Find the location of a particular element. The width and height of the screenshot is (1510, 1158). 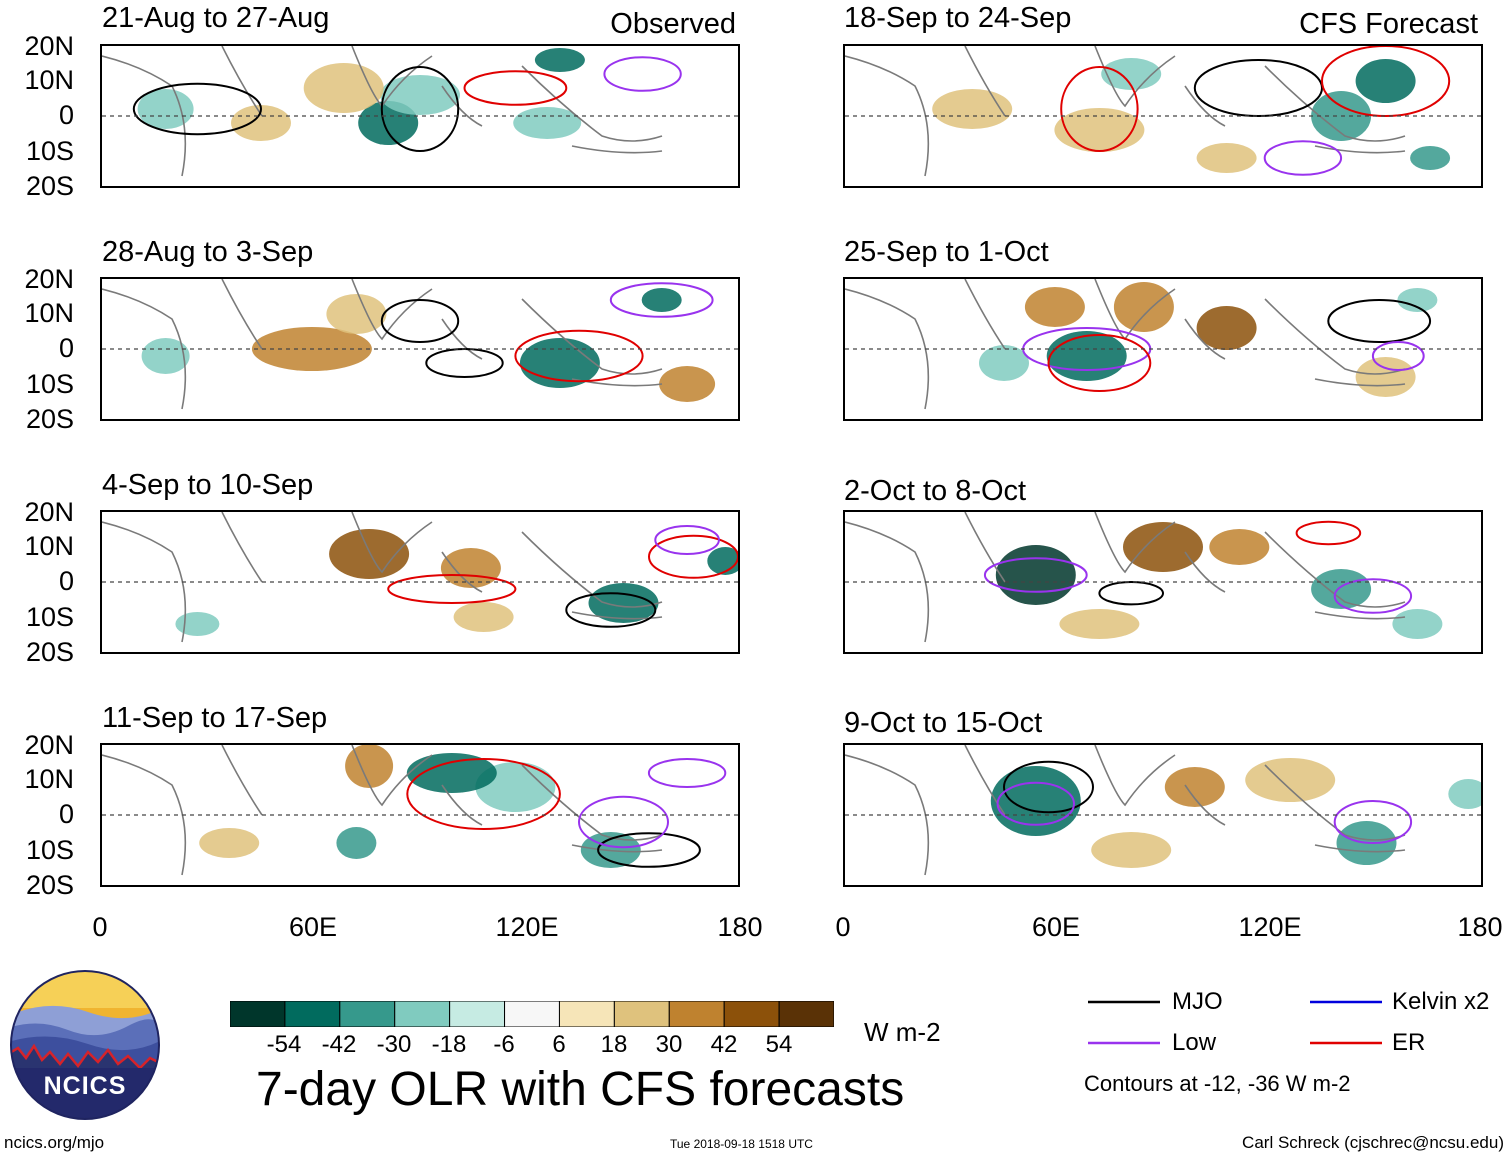

legend-line-mjo is located at coordinates (1124, 1002).